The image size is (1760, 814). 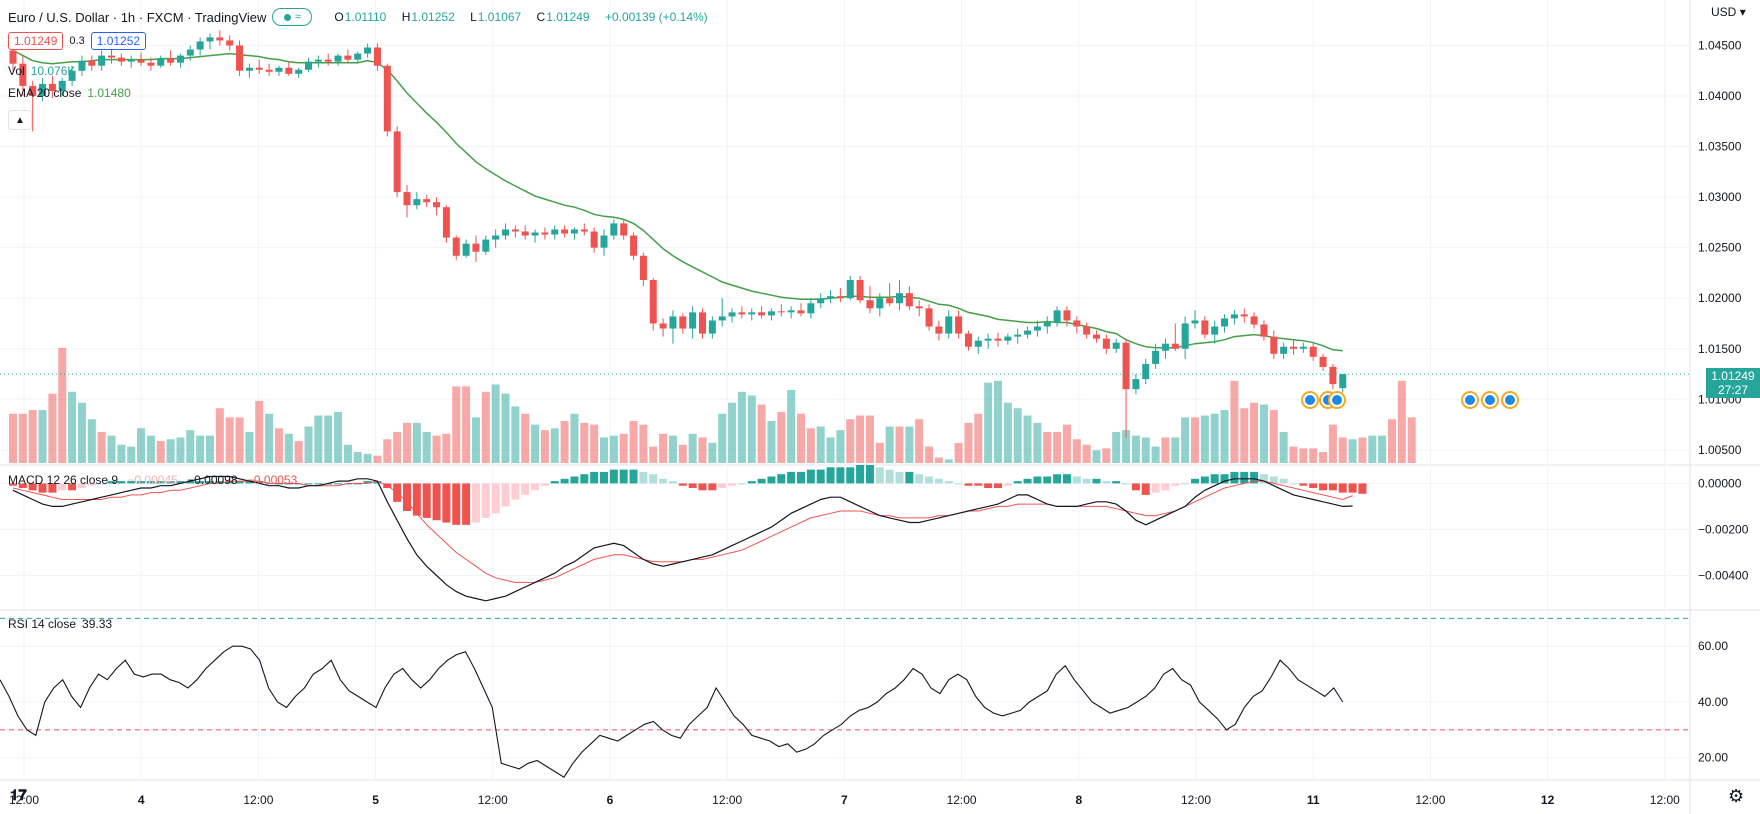 What do you see at coordinates (682, 538) in the screenshot?
I see `macd-line` at bounding box center [682, 538].